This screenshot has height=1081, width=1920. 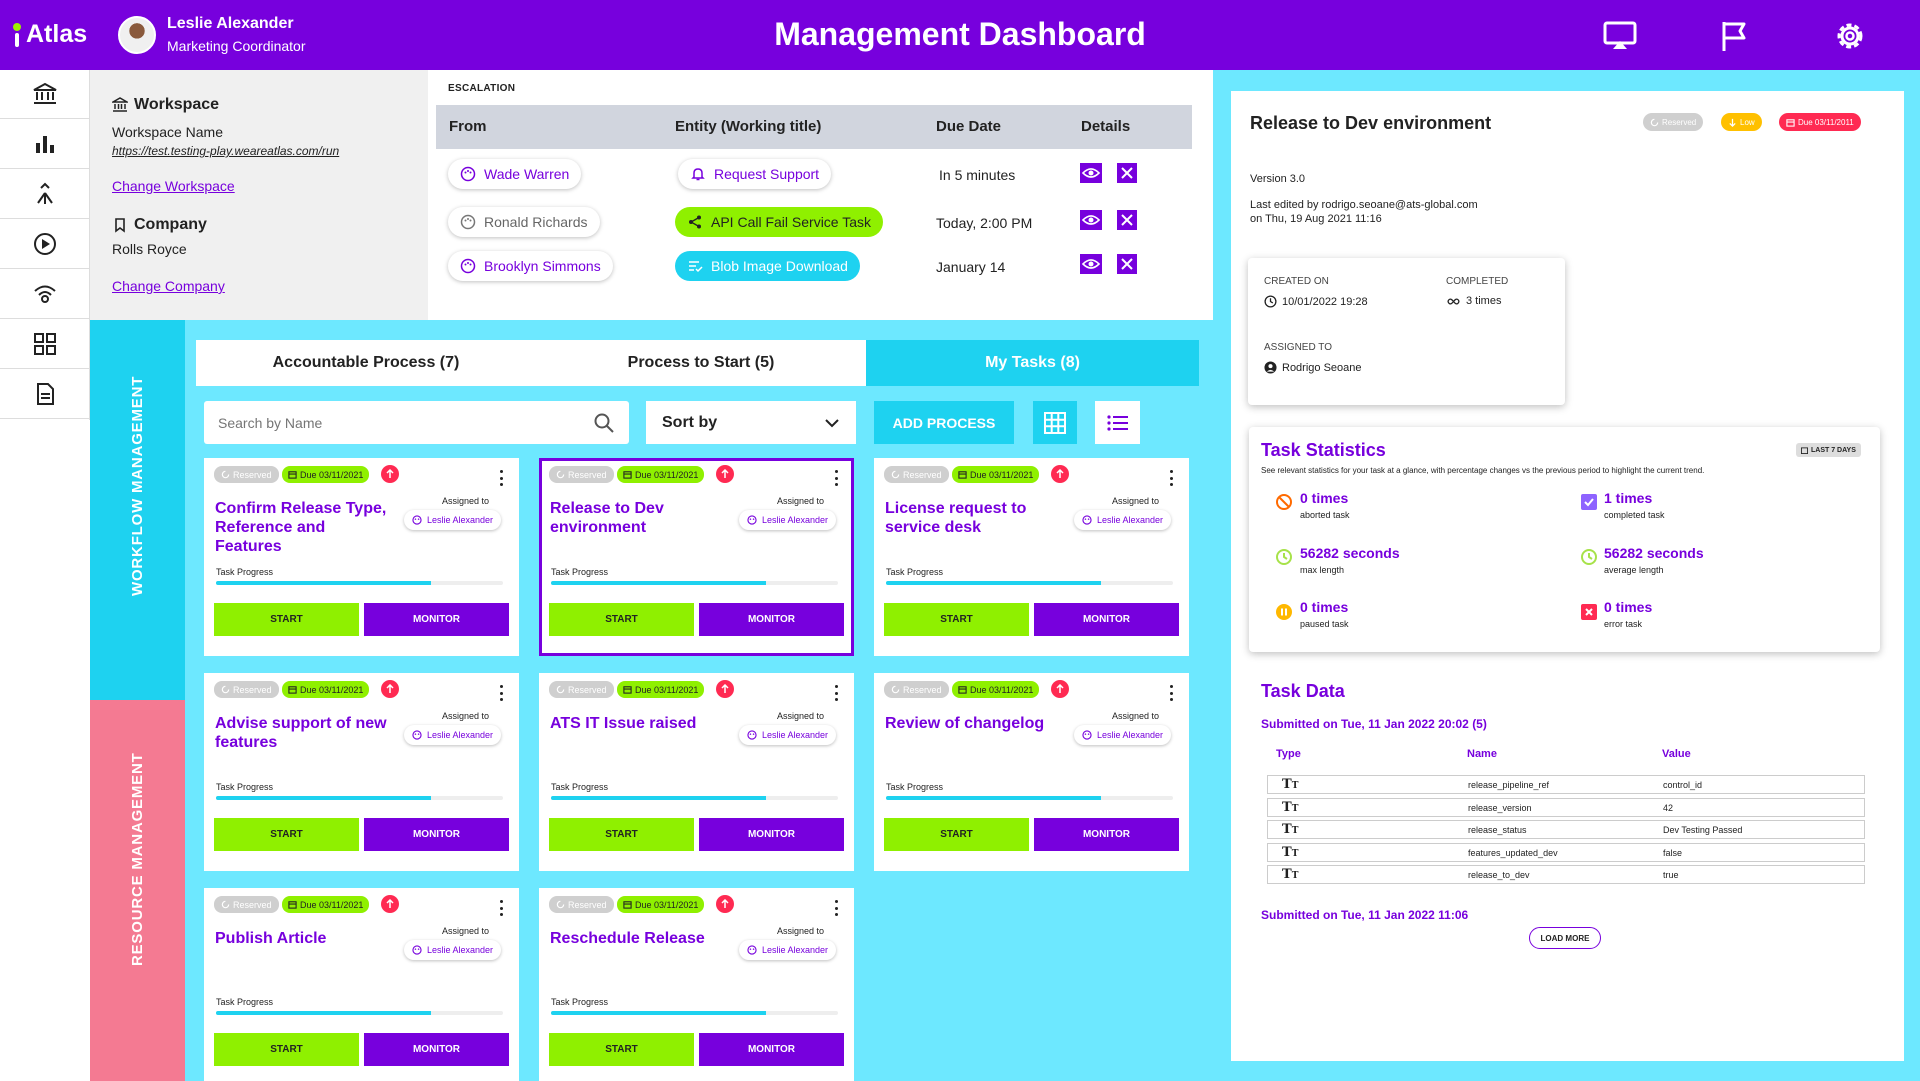 What do you see at coordinates (1734, 36) in the screenshot?
I see `flag-icon` at bounding box center [1734, 36].